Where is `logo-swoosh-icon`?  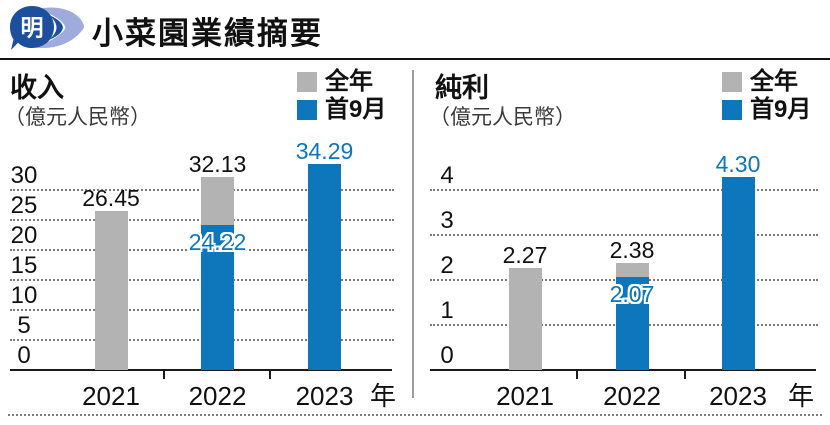
logo-swoosh-icon is located at coordinates (60, 27).